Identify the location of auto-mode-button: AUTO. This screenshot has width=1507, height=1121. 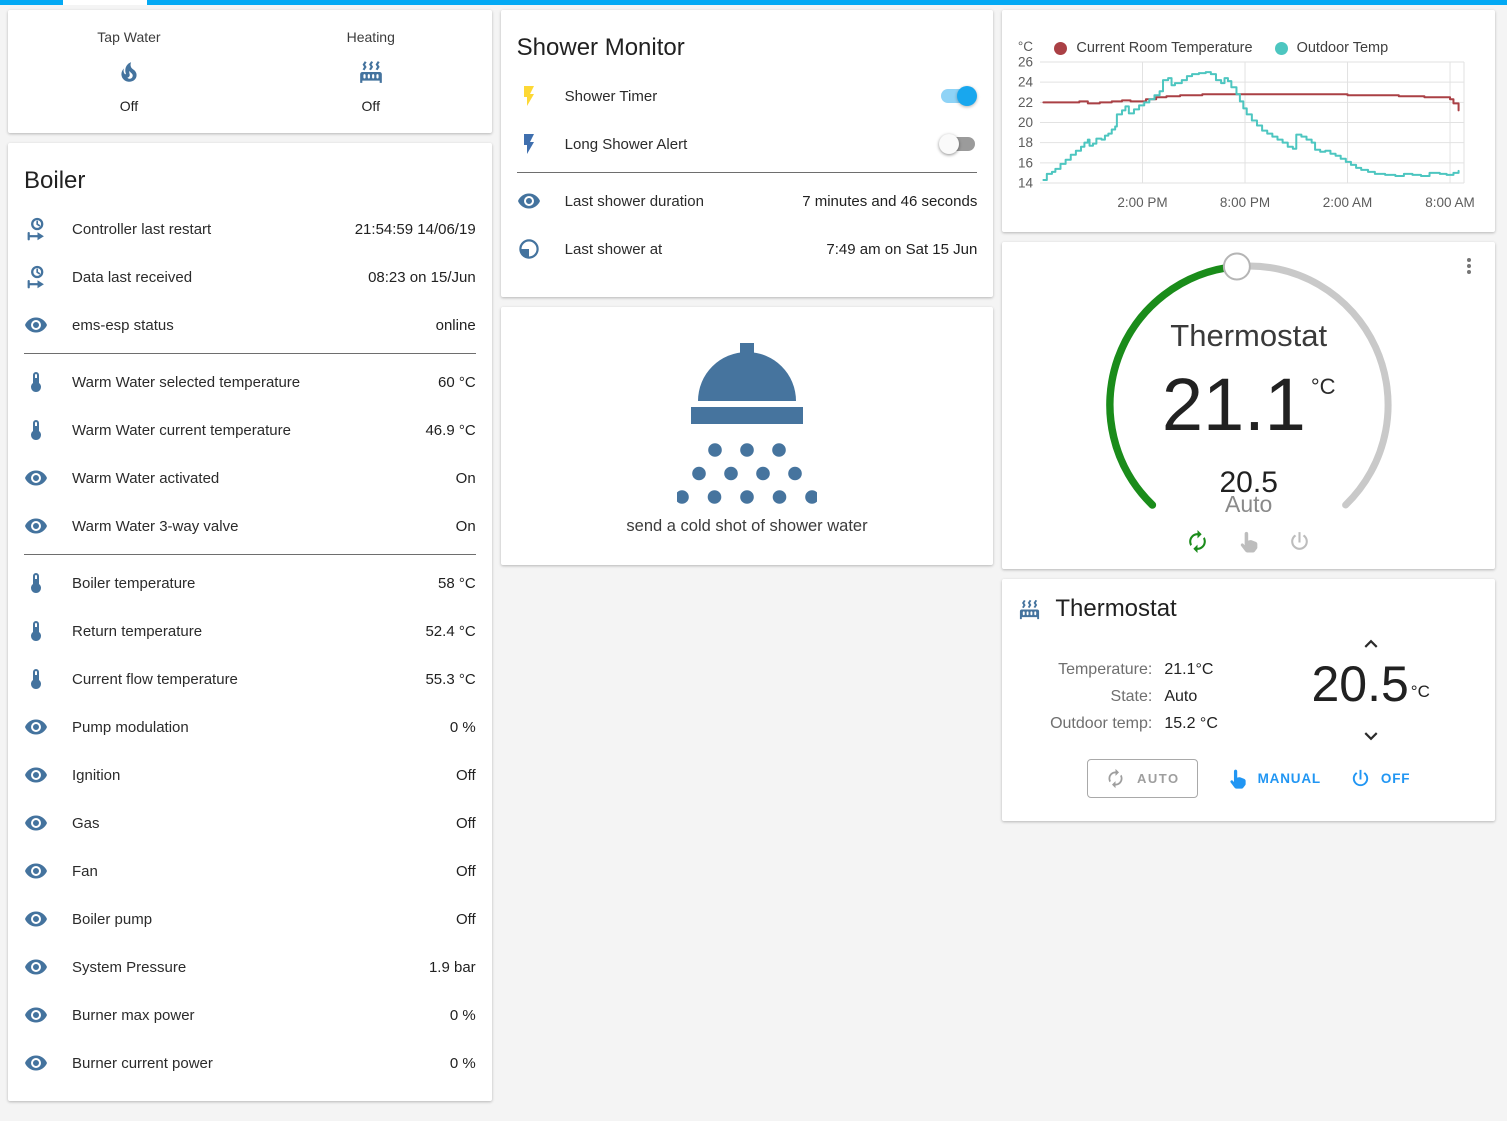
(1142, 778).